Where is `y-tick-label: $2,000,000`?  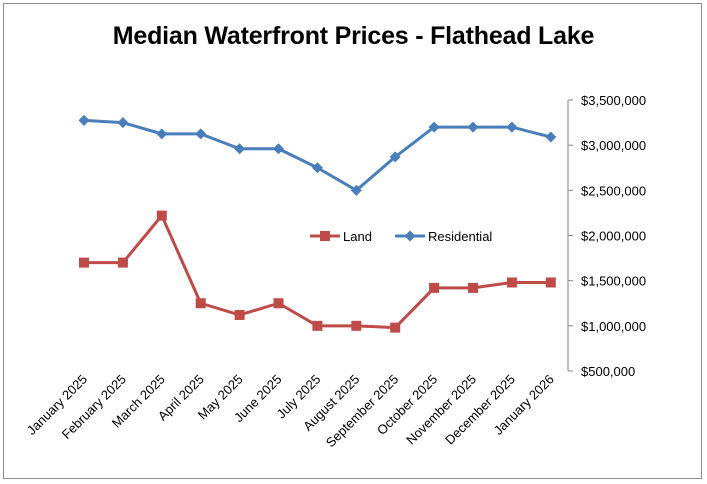 y-tick-label: $2,000,000 is located at coordinates (613, 236).